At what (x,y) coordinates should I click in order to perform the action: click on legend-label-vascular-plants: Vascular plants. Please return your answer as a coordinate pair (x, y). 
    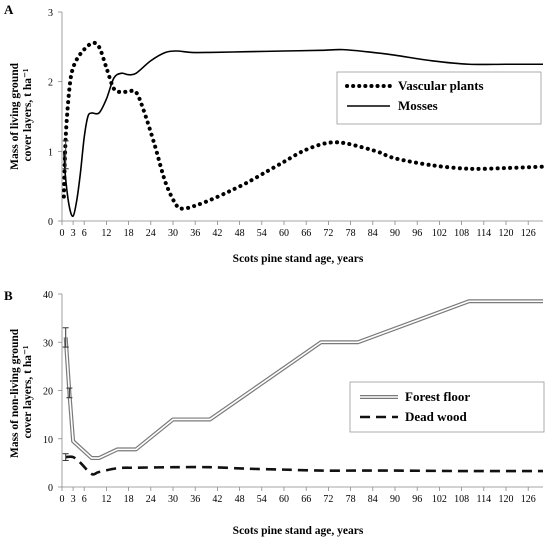
    Looking at the image, I should click on (441, 85).